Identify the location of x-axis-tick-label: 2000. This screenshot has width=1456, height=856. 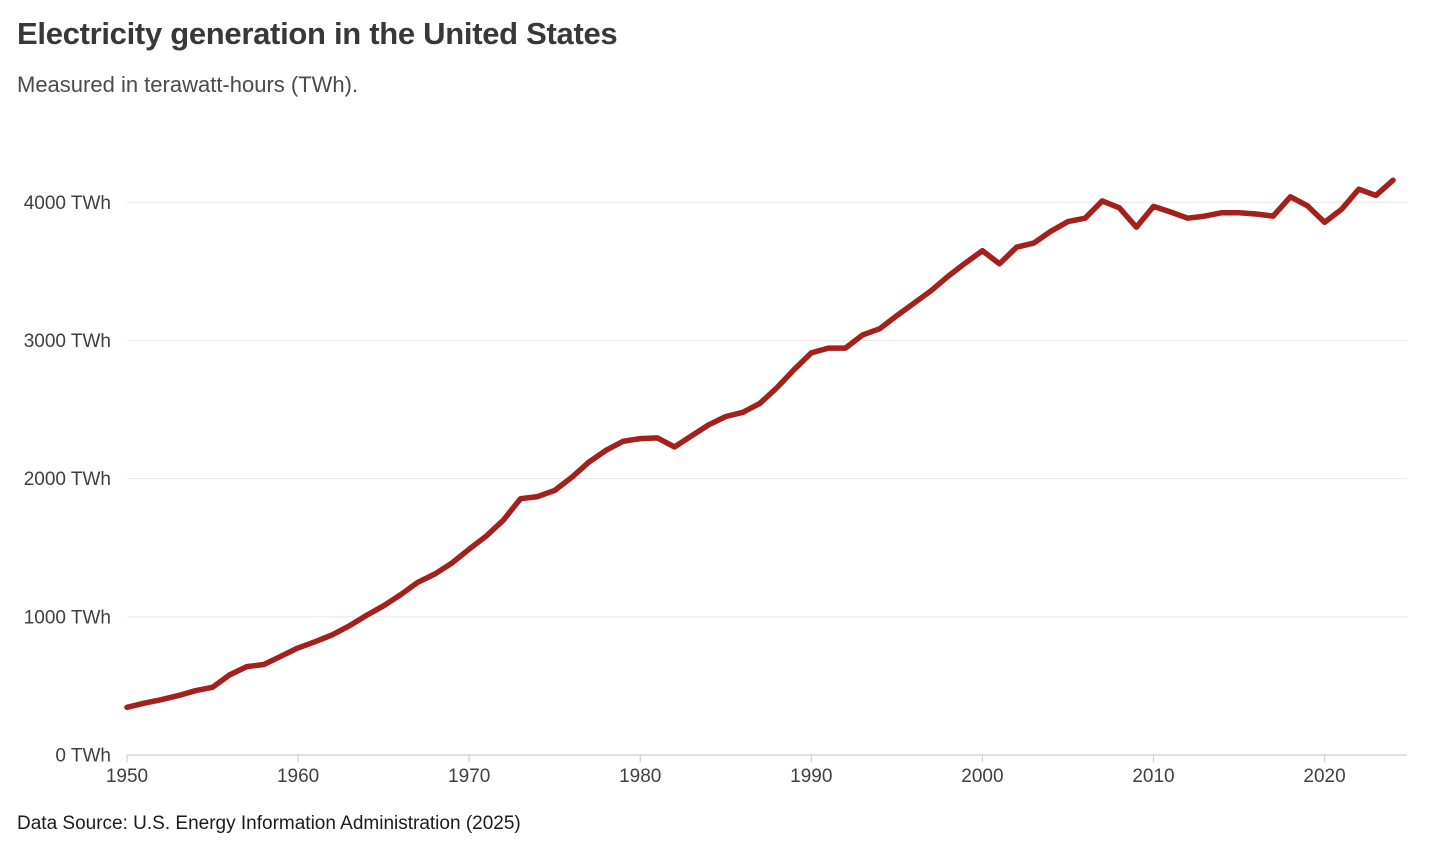
(982, 776).